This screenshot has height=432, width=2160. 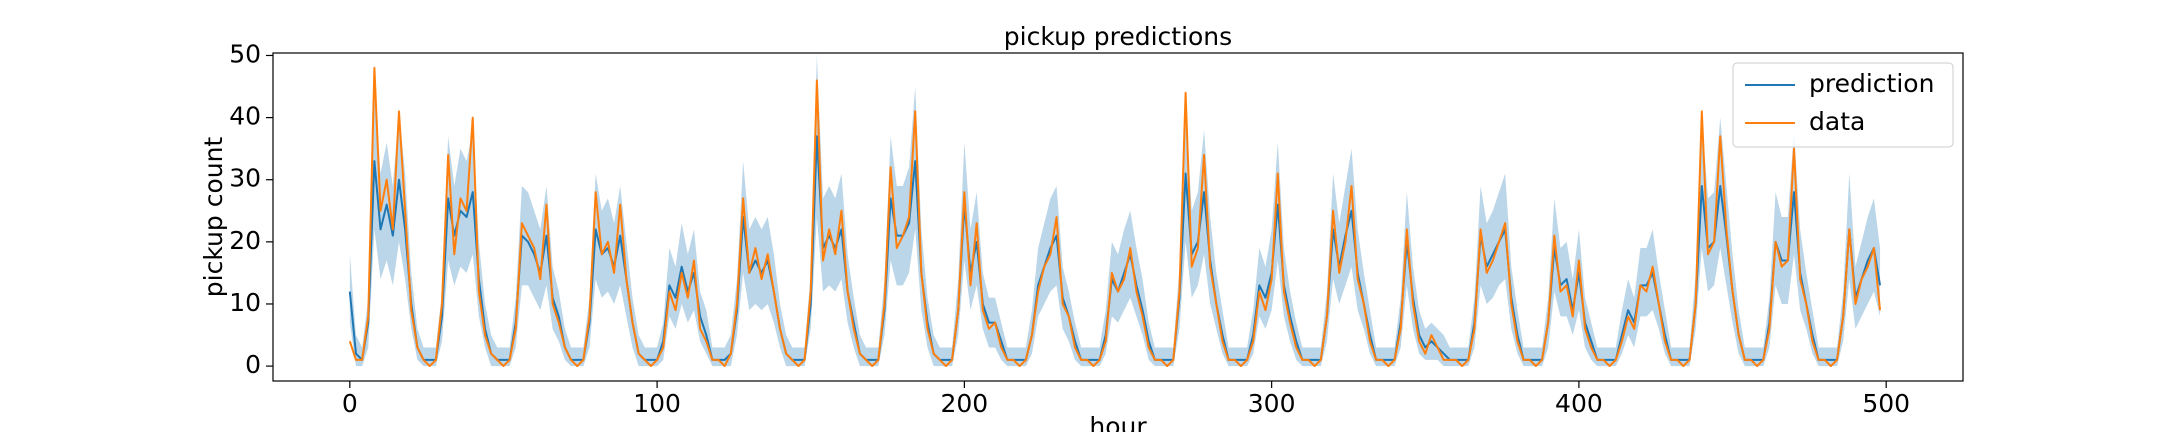 I want to click on x-tick-label: 500, so click(x=1886, y=403).